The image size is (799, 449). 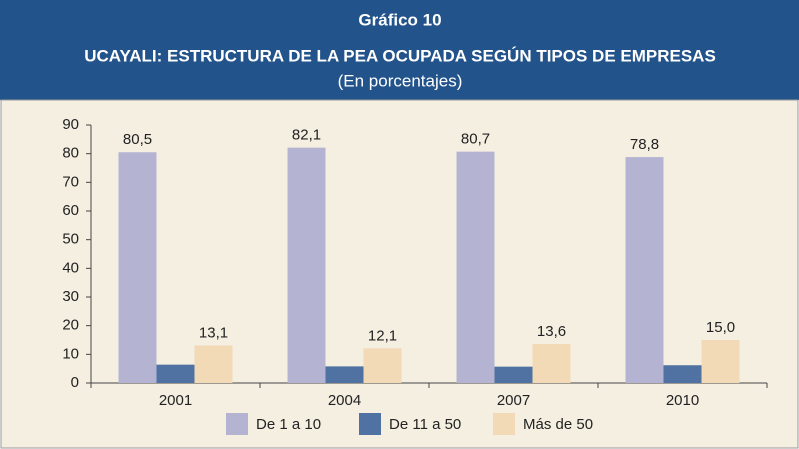 I want to click on y-tick-label: 20, so click(x=70, y=325).